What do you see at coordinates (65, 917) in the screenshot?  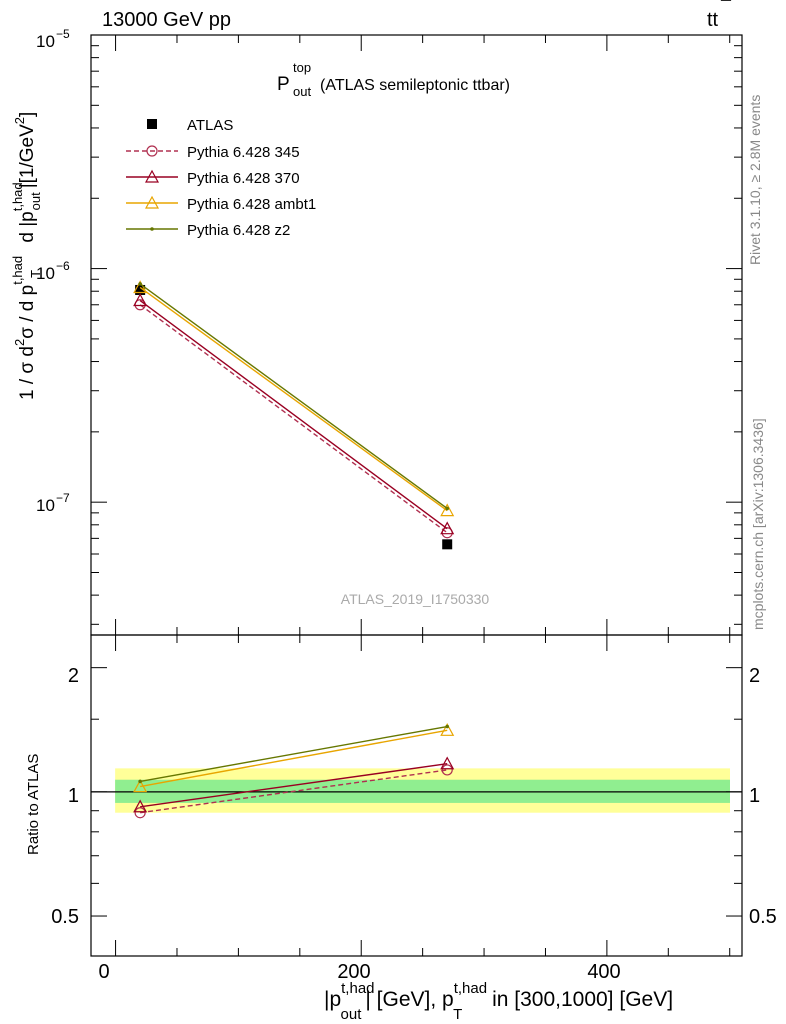 I see `ratio-y-tick-label: 0.5` at bounding box center [65, 917].